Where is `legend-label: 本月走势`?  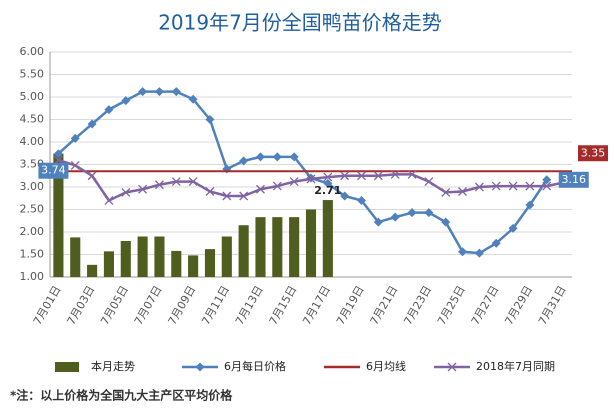
legend-label: 本月走势 is located at coordinates (113, 366).